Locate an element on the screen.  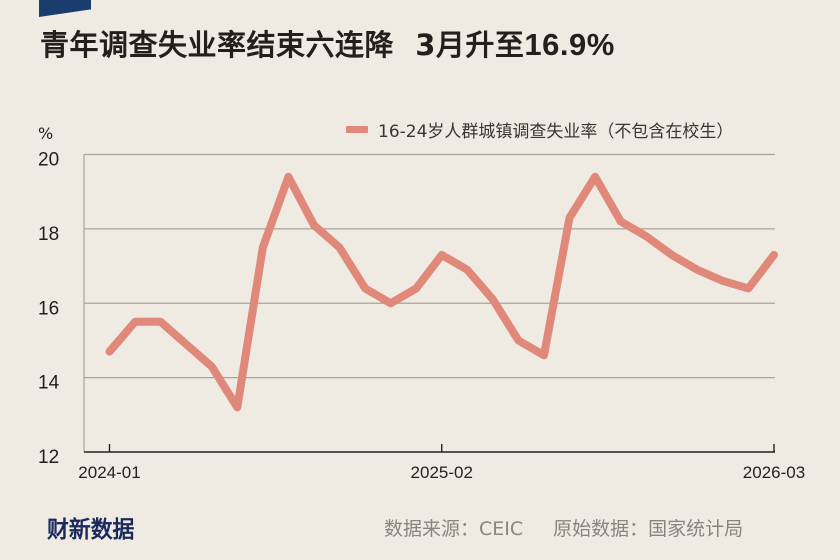
legend: 16-24岁人群城镇调查失业率（不包含在校生） is located at coordinates (539, 129).